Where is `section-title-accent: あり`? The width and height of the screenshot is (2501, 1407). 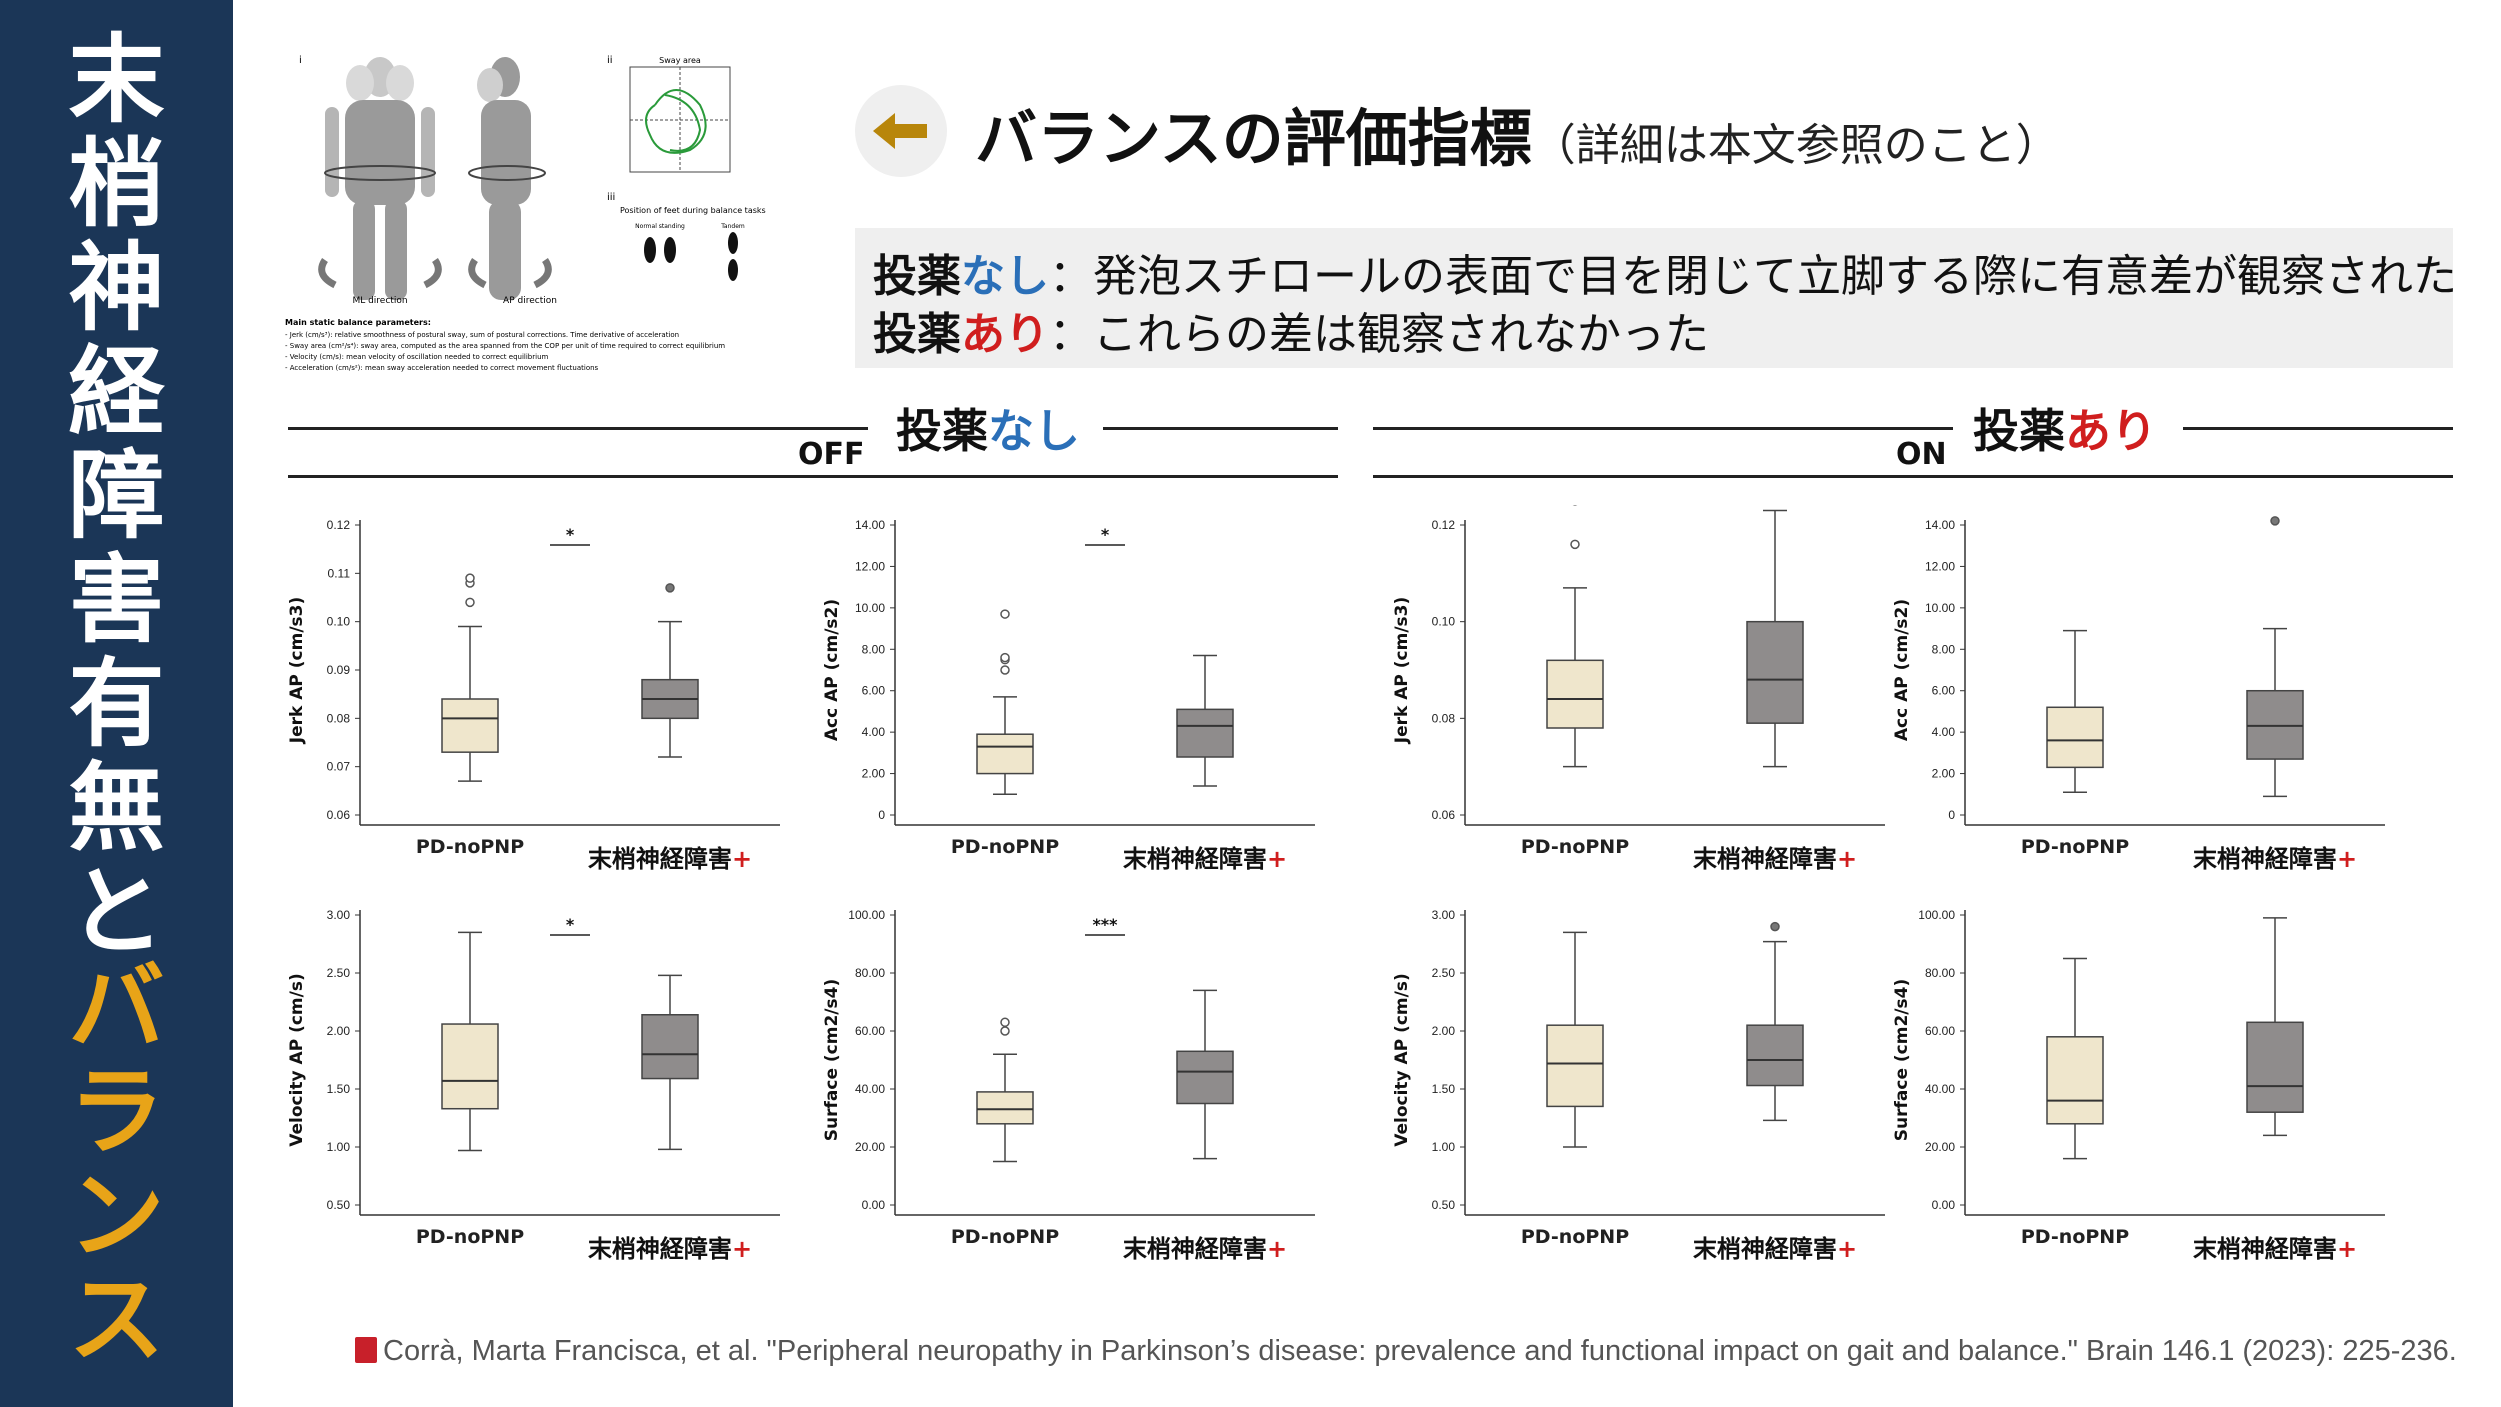
section-title-accent: あり is located at coordinates (2111, 431).